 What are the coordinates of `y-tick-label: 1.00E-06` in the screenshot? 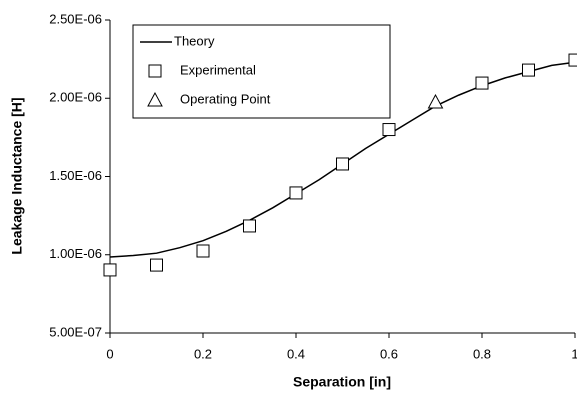 It's located at (75, 253).